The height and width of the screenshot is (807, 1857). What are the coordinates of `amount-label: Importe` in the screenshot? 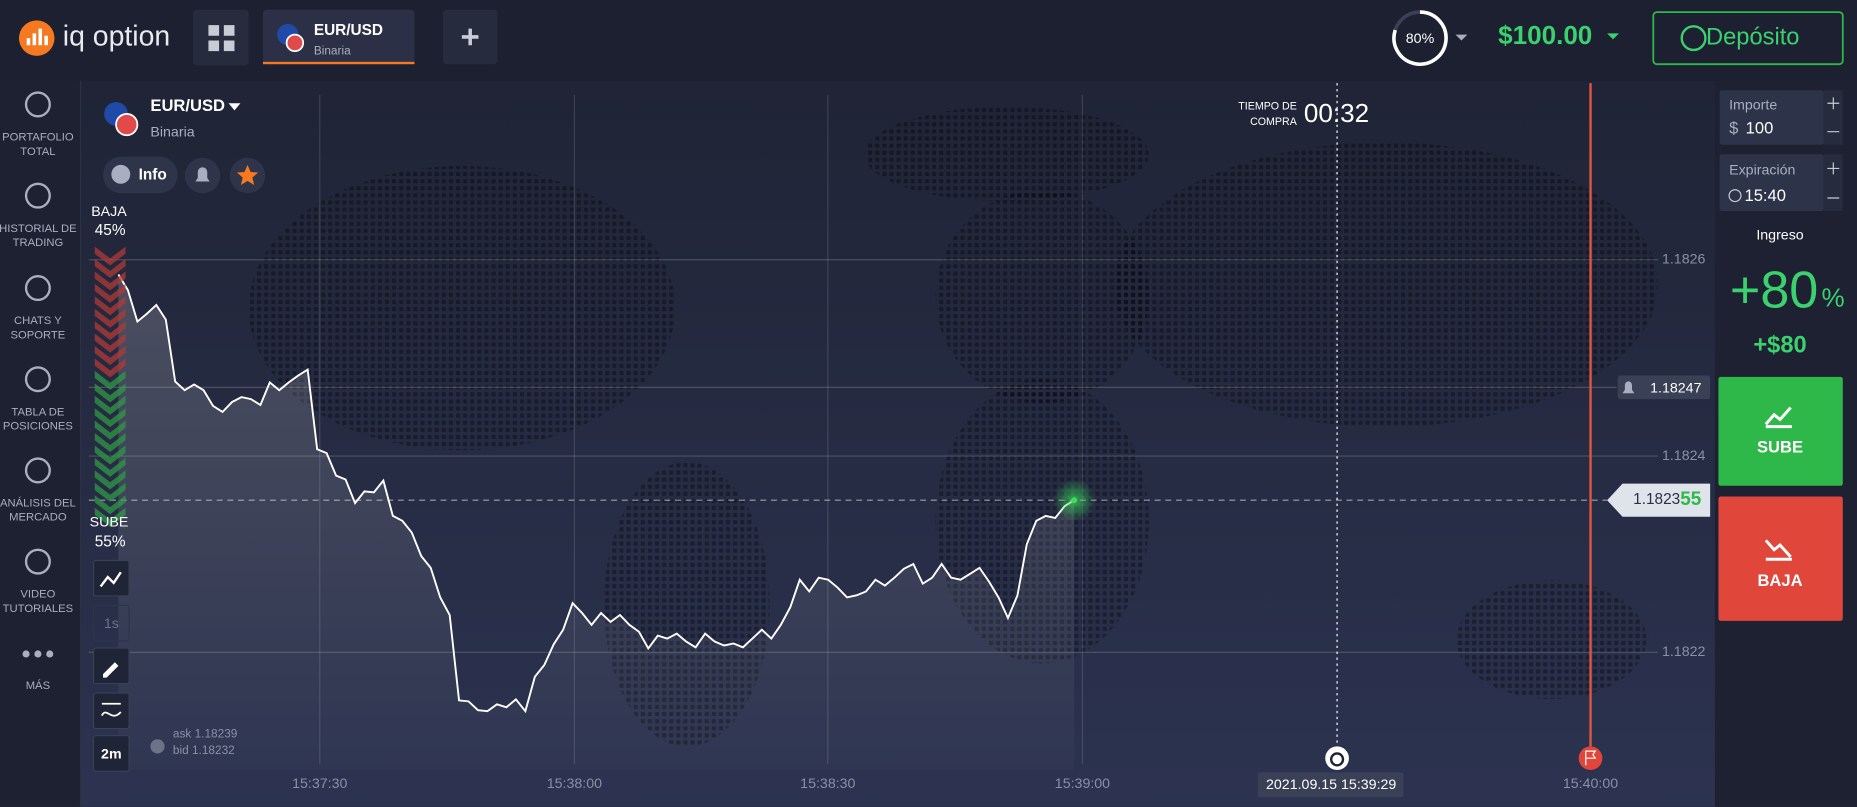 It's located at (1753, 105).